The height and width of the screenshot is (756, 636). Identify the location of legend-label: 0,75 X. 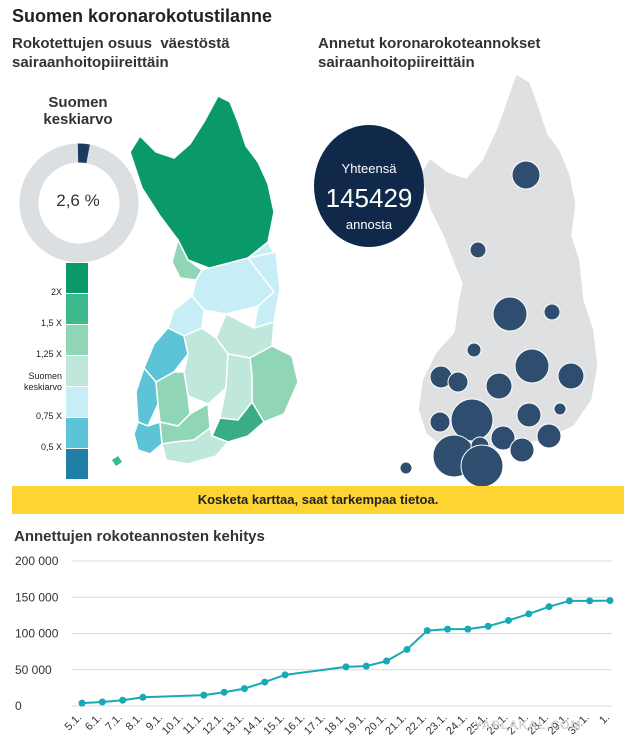
(48, 416).